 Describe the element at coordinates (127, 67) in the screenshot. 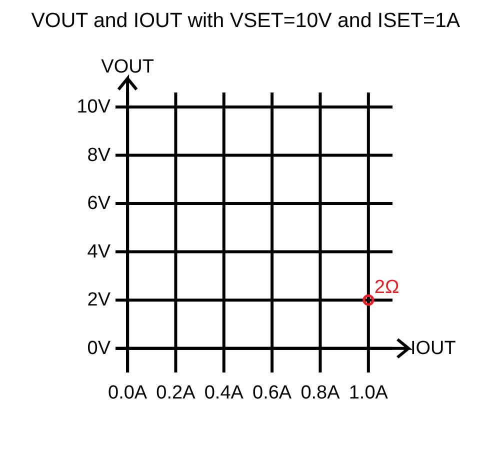

I see `y-axis-title: VOUT` at that location.